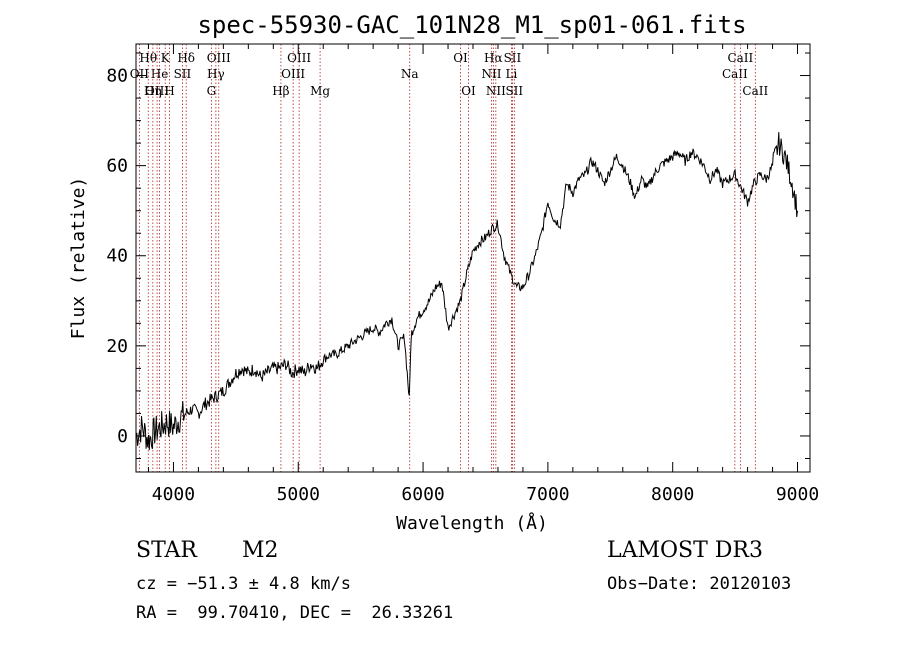  What do you see at coordinates (166, 58) in the screenshot?
I see `spectral-line-label: K` at bounding box center [166, 58].